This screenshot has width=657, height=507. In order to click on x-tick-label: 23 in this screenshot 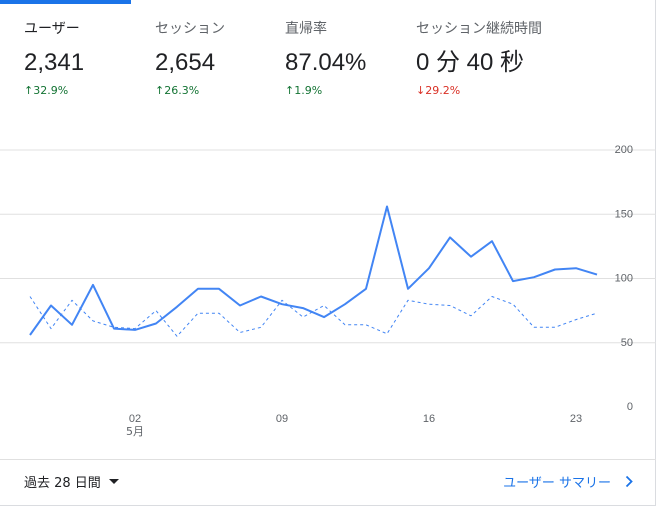, I will do `click(576, 419)`.